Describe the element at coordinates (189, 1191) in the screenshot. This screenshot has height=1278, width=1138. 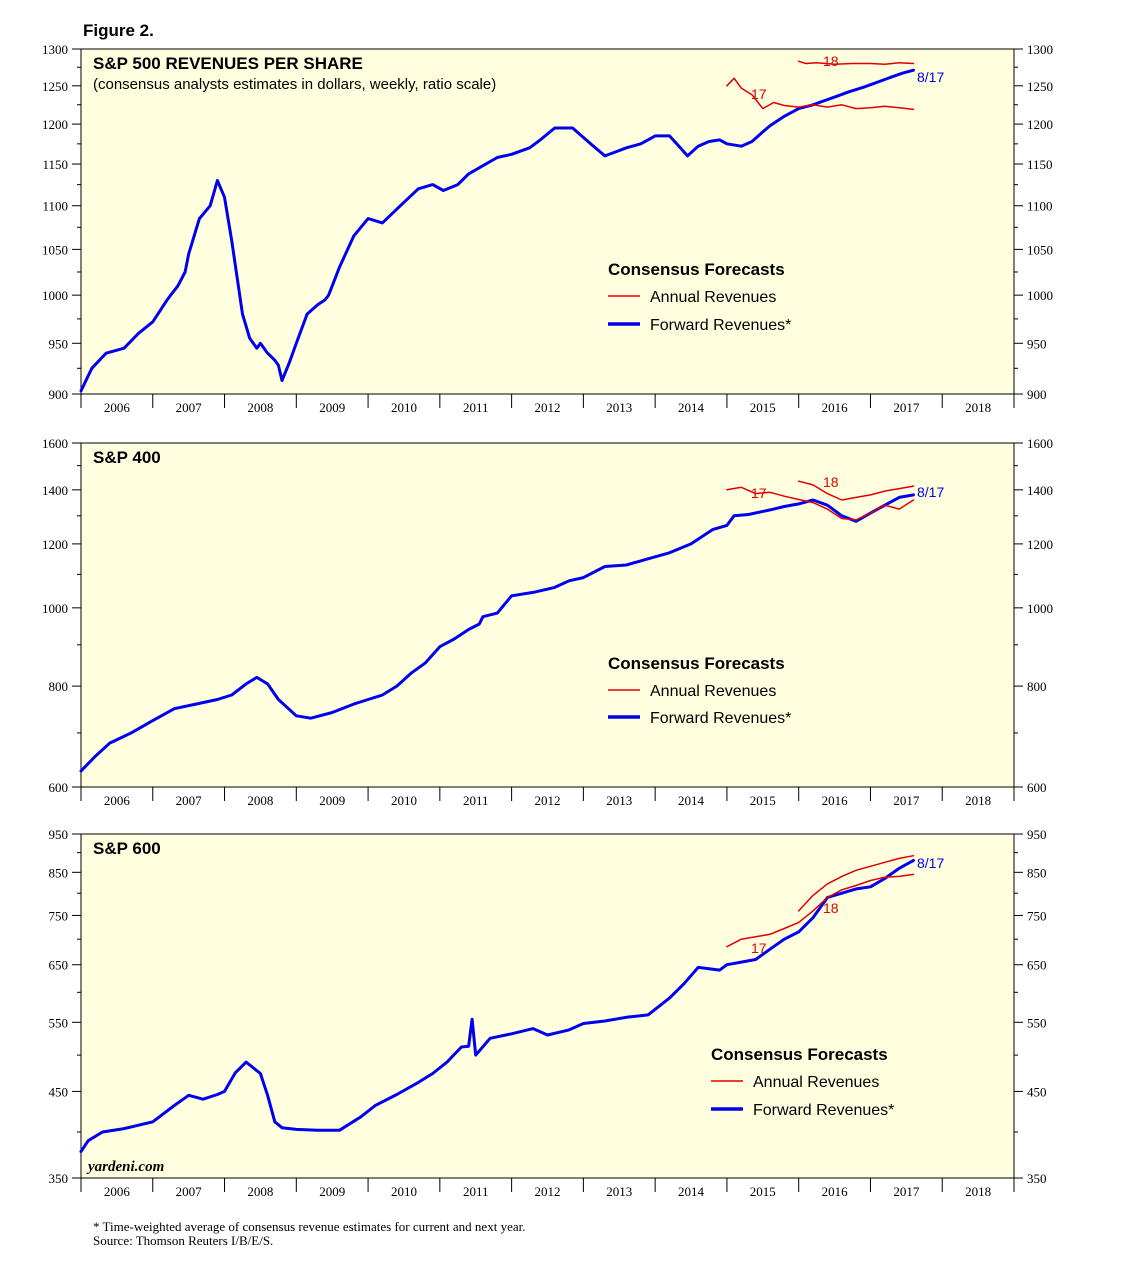
I see `x-tick-label: 2007` at that location.